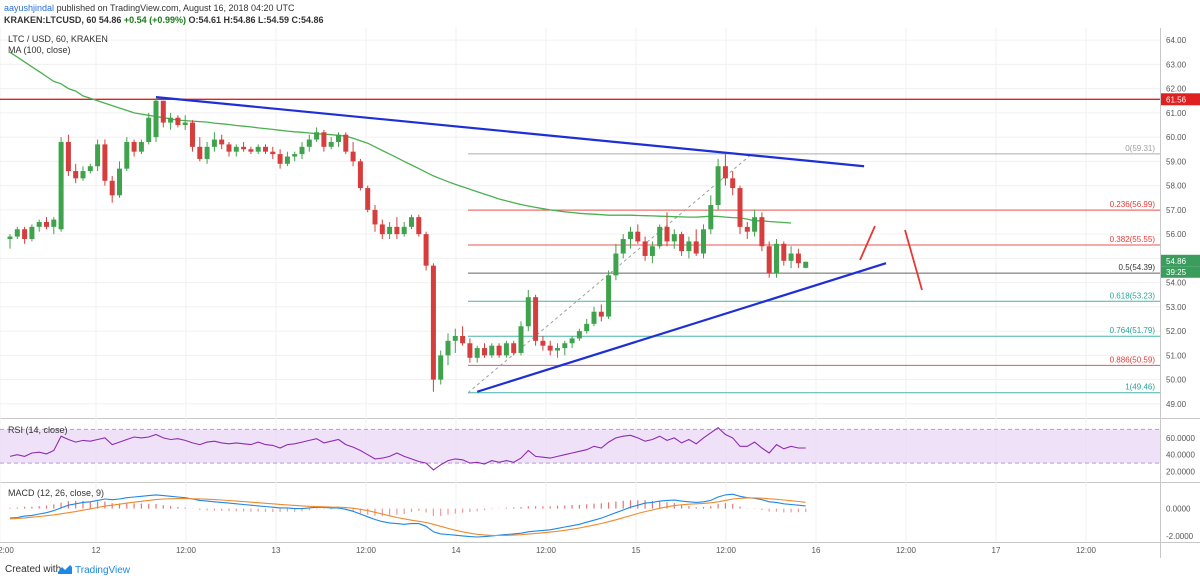  Describe the element at coordinates (1133, 359) in the screenshot. I see `fib-level-label: 0.886(50.59)` at that location.